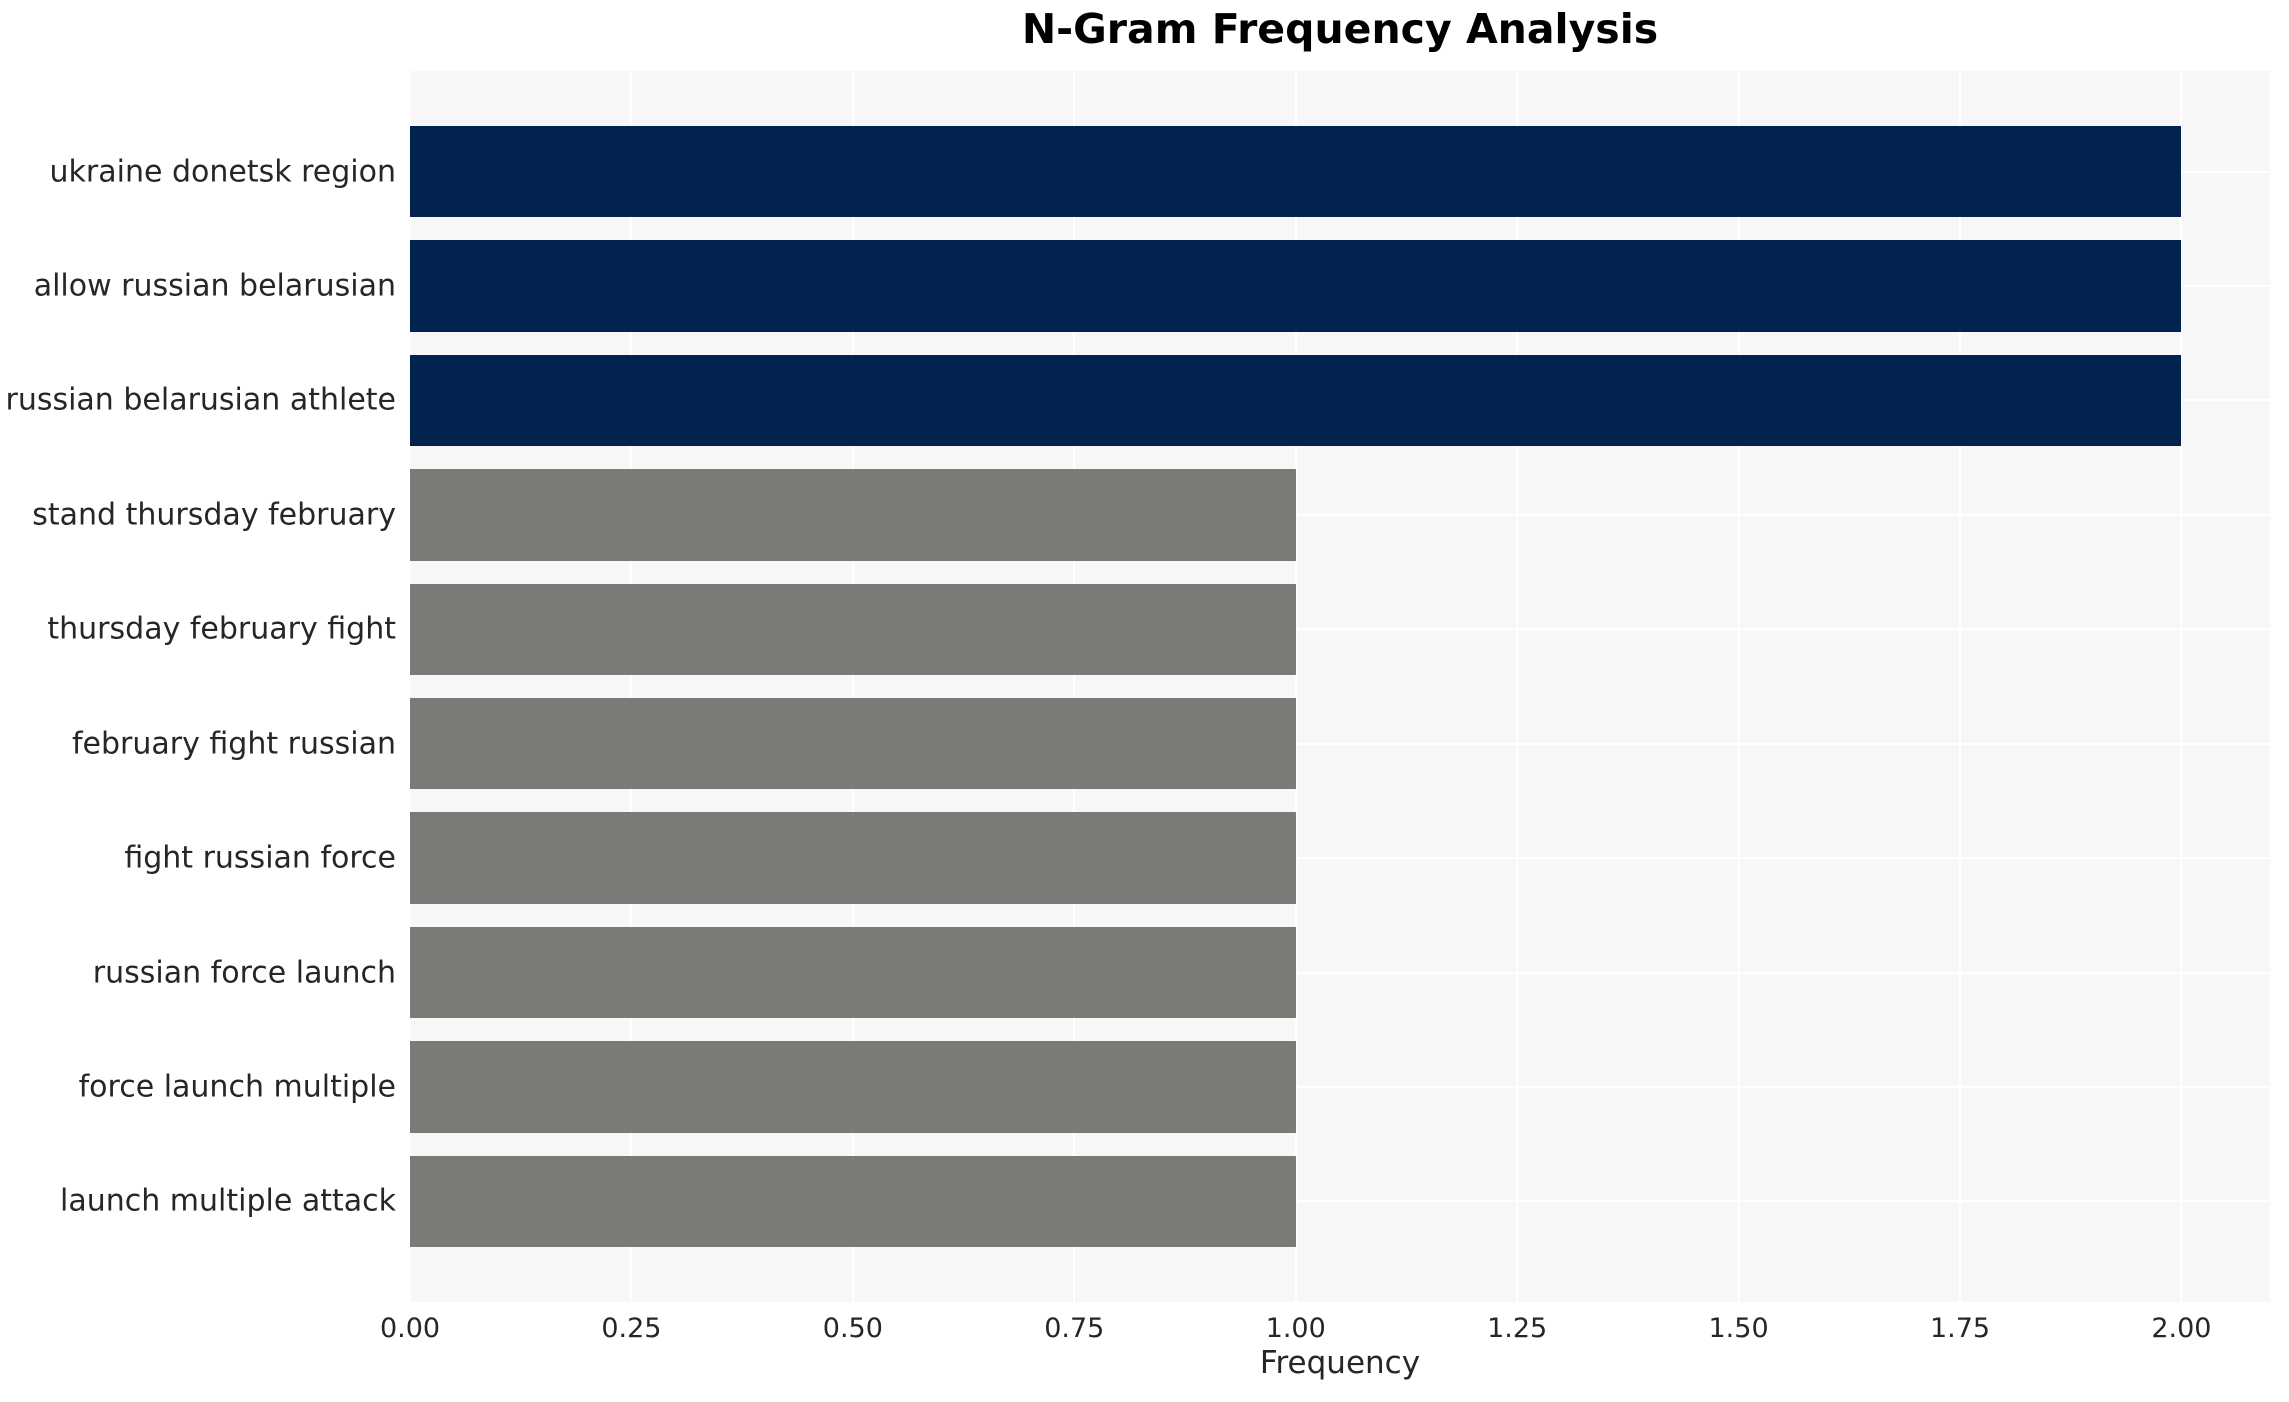 This screenshot has height=1402, width=2289. I want to click on x-tick-label: 1.25, so click(1517, 1328).